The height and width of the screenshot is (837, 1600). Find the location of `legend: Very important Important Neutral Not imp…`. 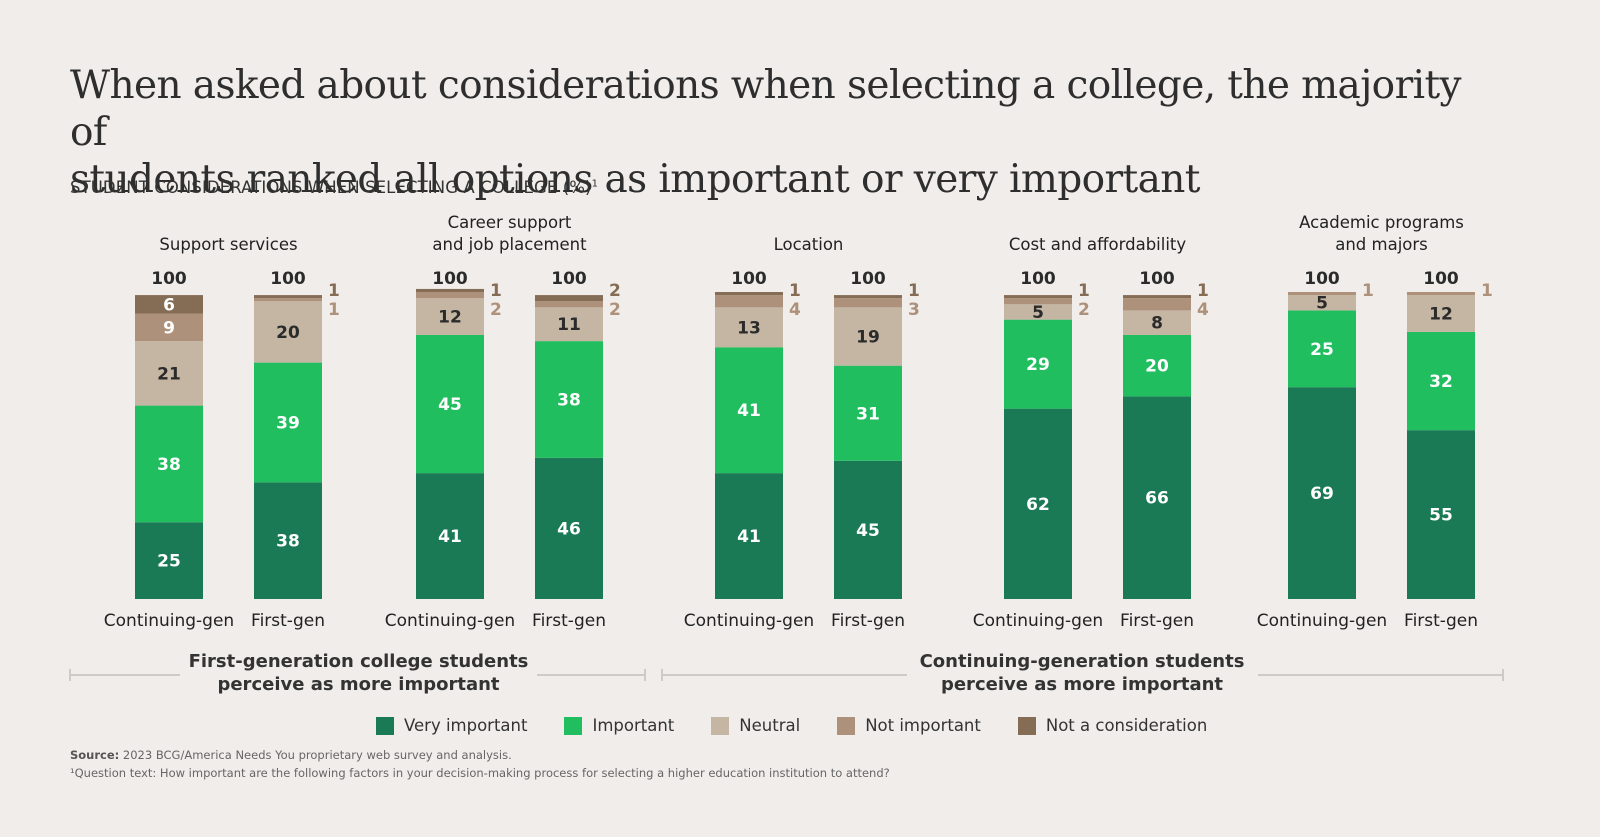

legend: Very important Important Neutral Not imp… is located at coordinates (810, 725).